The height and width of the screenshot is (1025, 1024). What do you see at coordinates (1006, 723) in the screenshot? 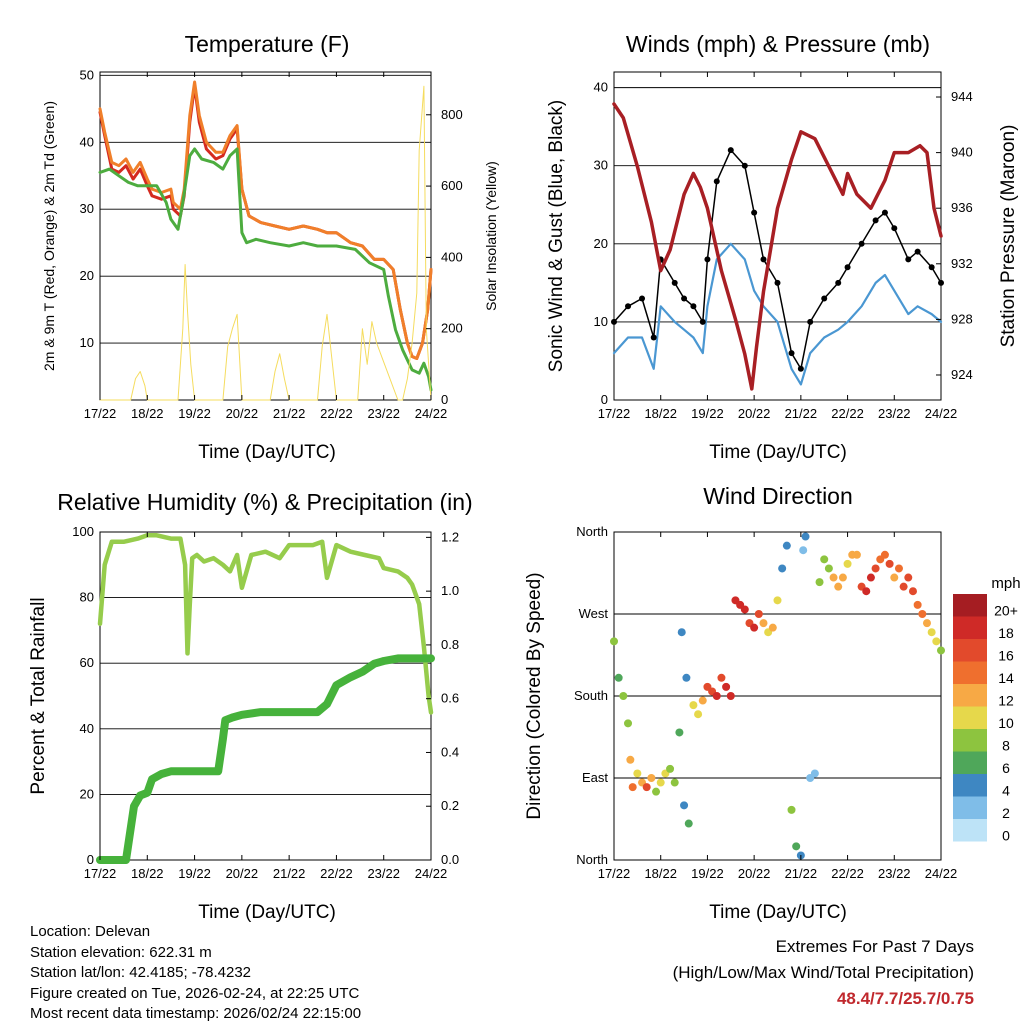
I see `colorbar-label: 10` at bounding box center [1006, 723].